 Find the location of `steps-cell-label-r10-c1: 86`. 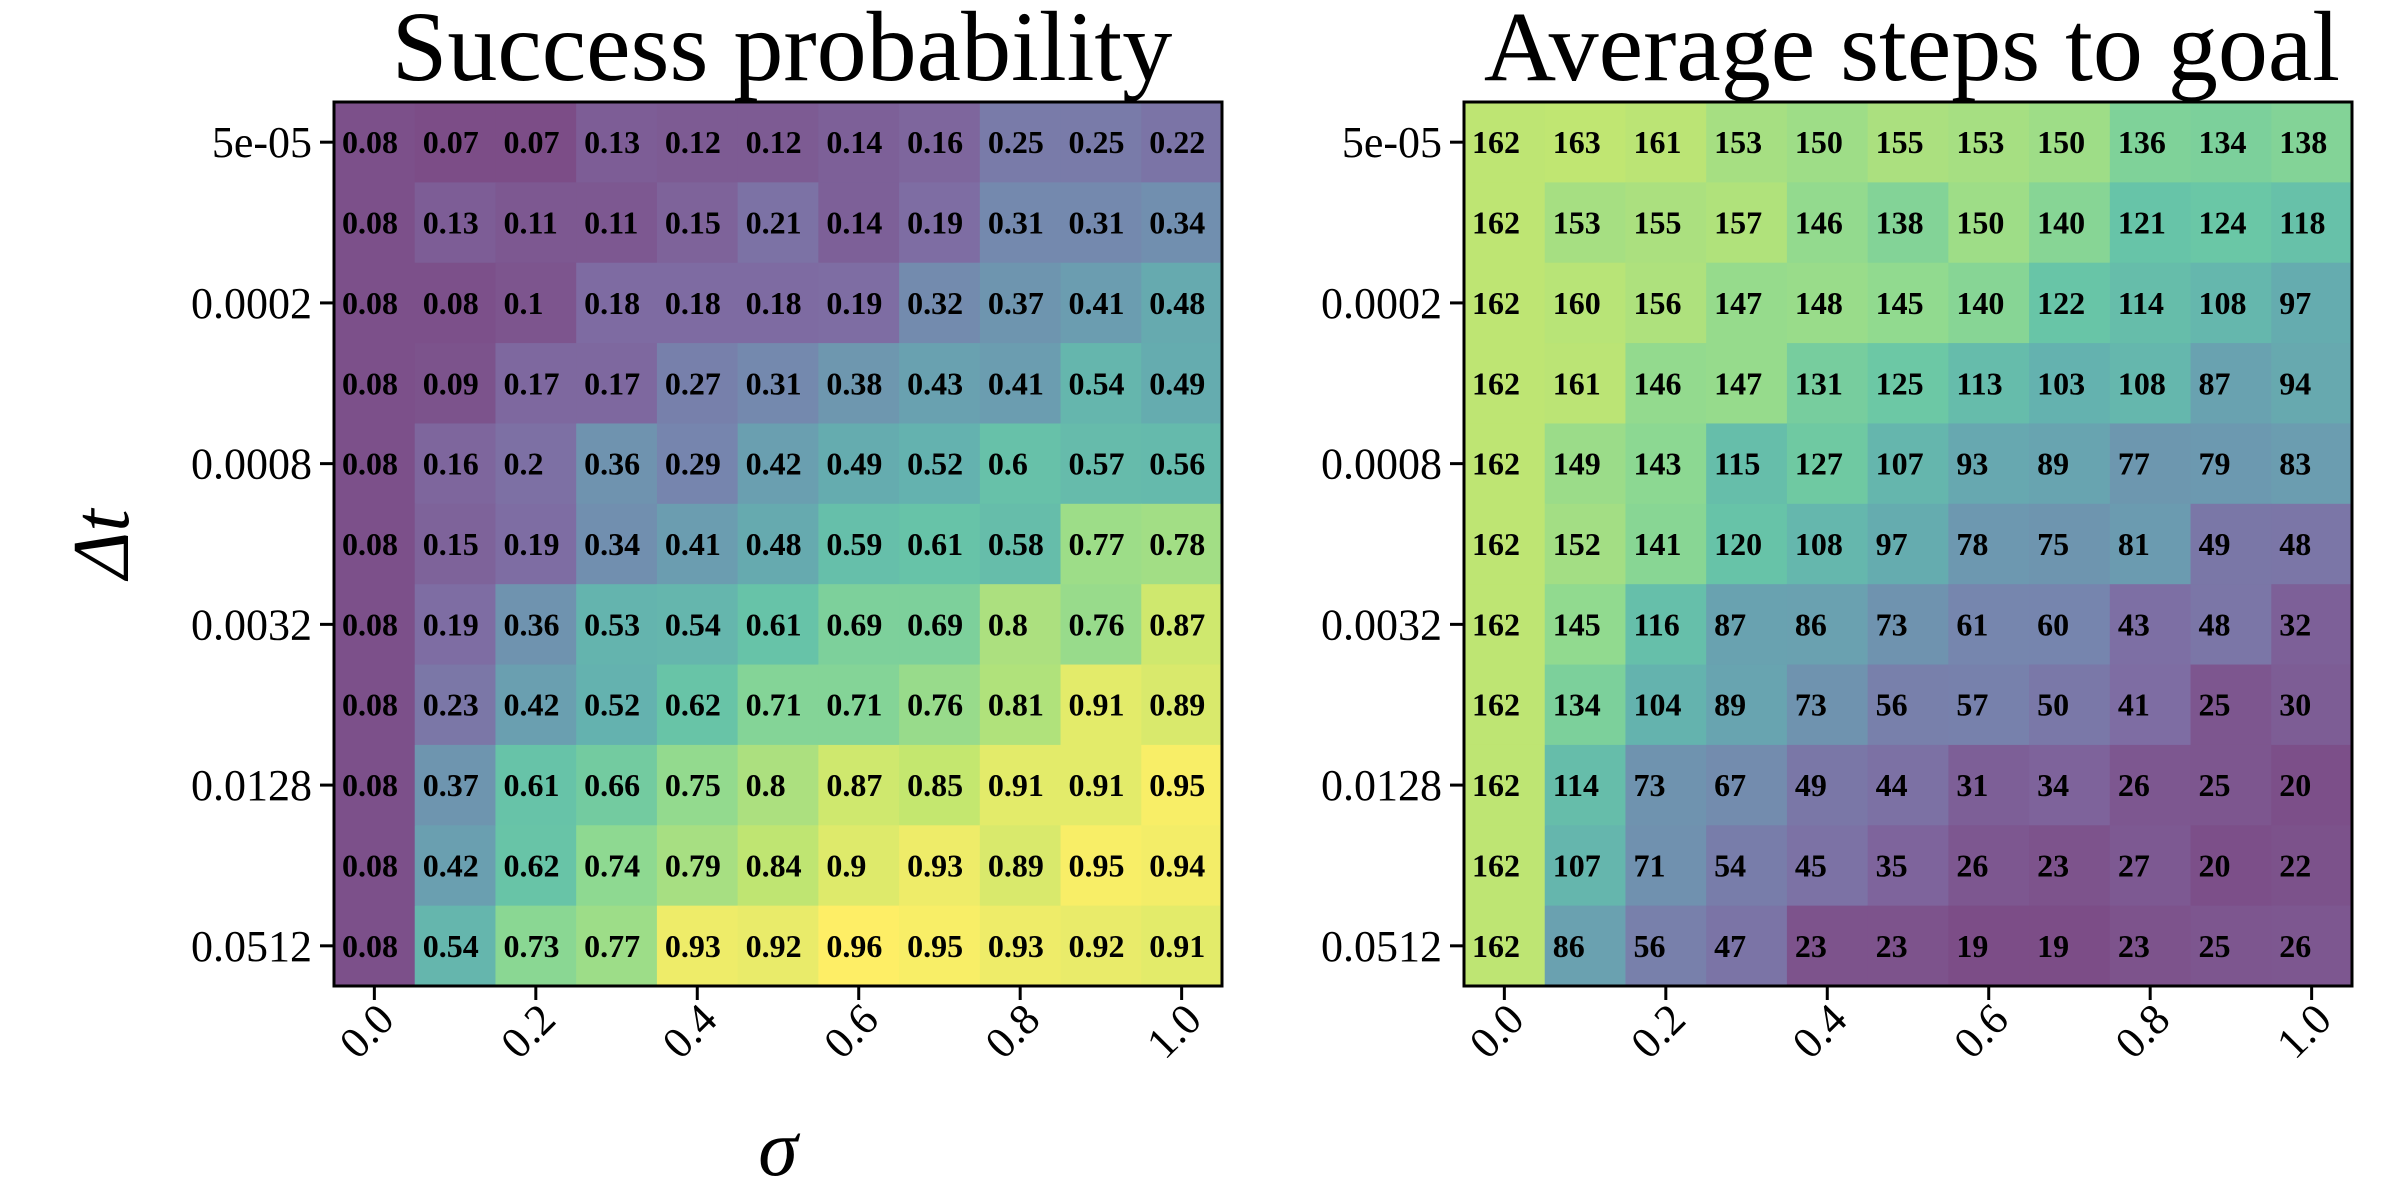

steps-cell-label-r10-c1: 86 is located at coordinates (1569, 946).